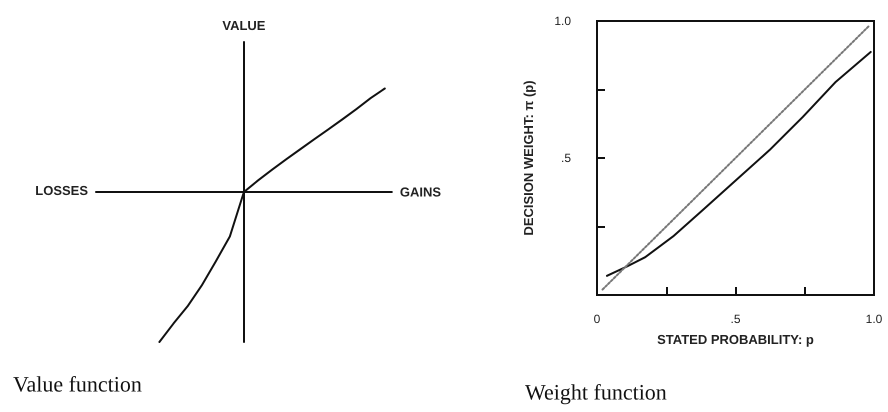  What do you see at coordinates (77, 384) in the screenshot?
I see `text: Value function` at bounding box center [77, 384].